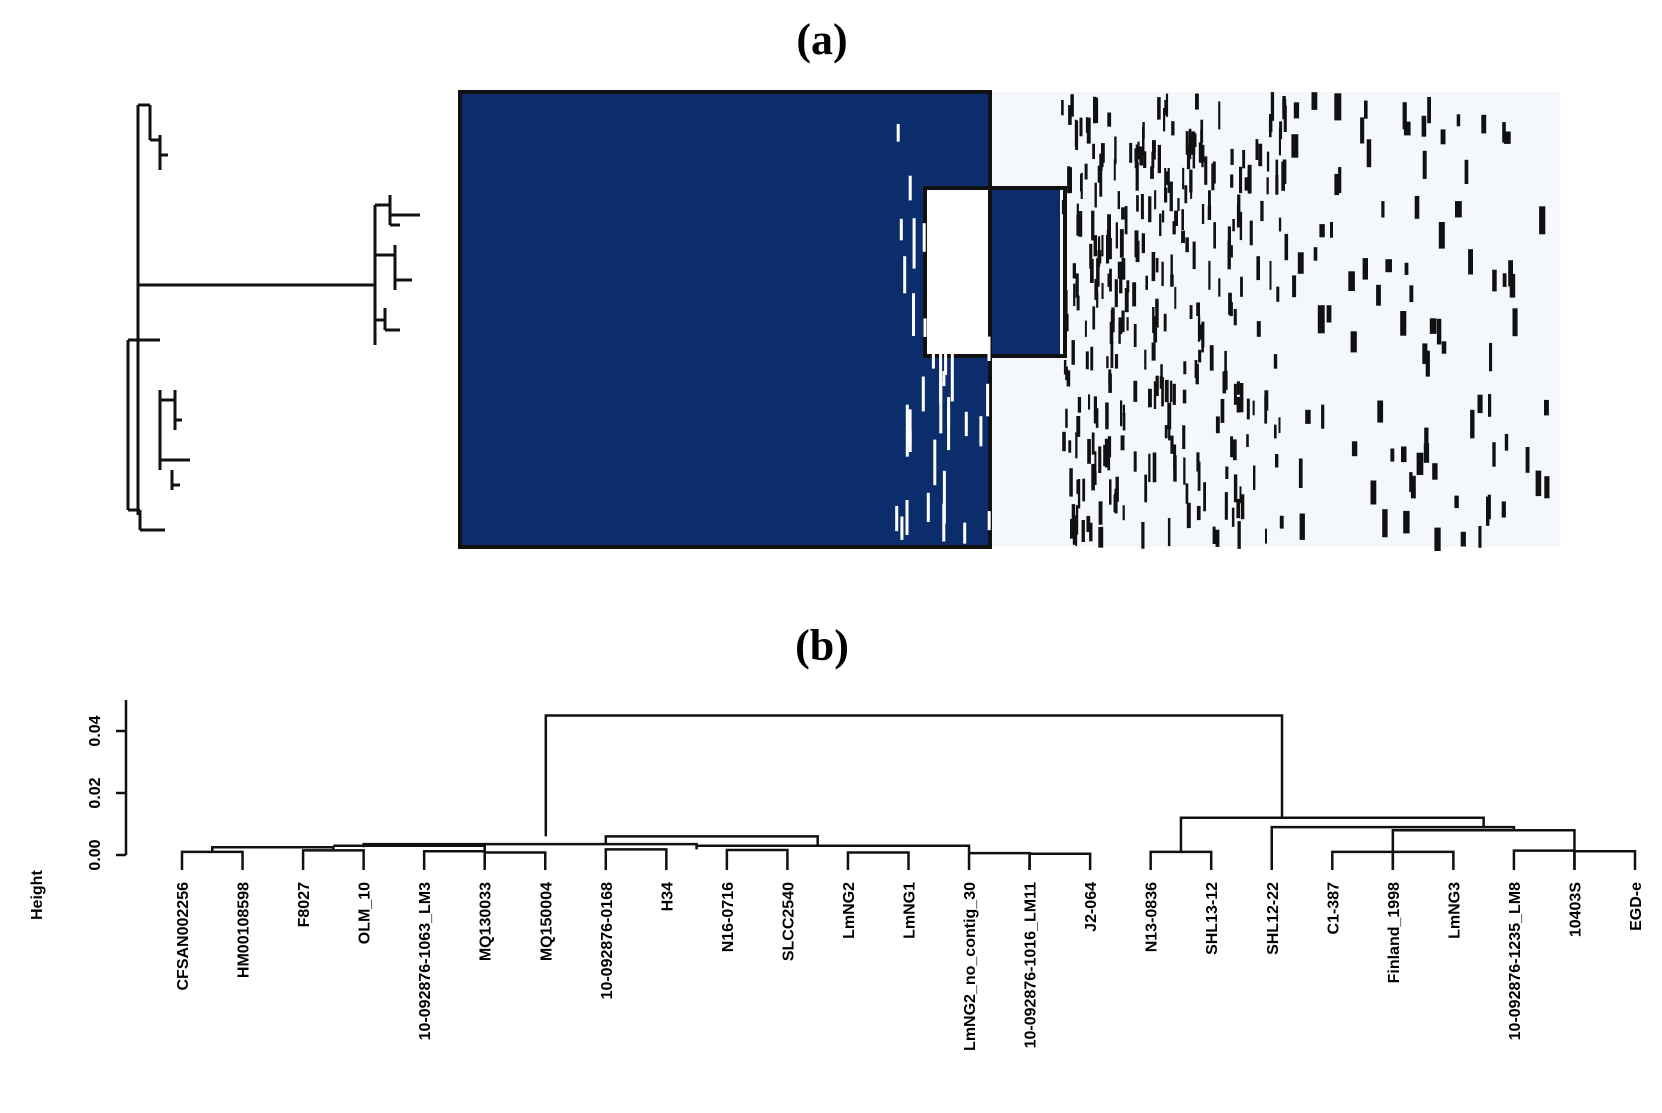  I want to click on row-dendro-branch-right, so click(396, 270).